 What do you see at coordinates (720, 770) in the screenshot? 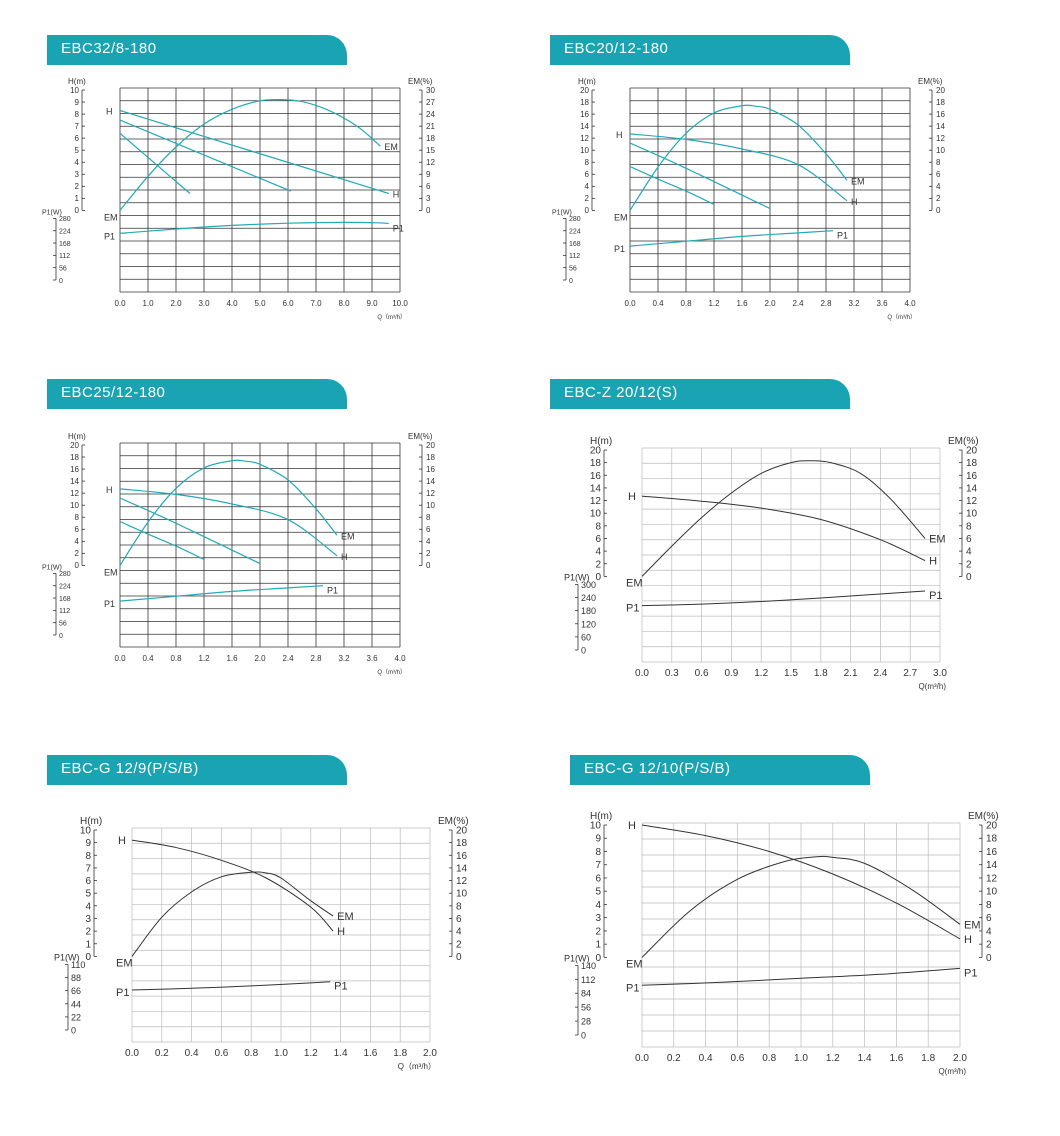
I see `chart-title-bar: EBC-G 12/10(P/S/B)` at bounding box center [720, 770].